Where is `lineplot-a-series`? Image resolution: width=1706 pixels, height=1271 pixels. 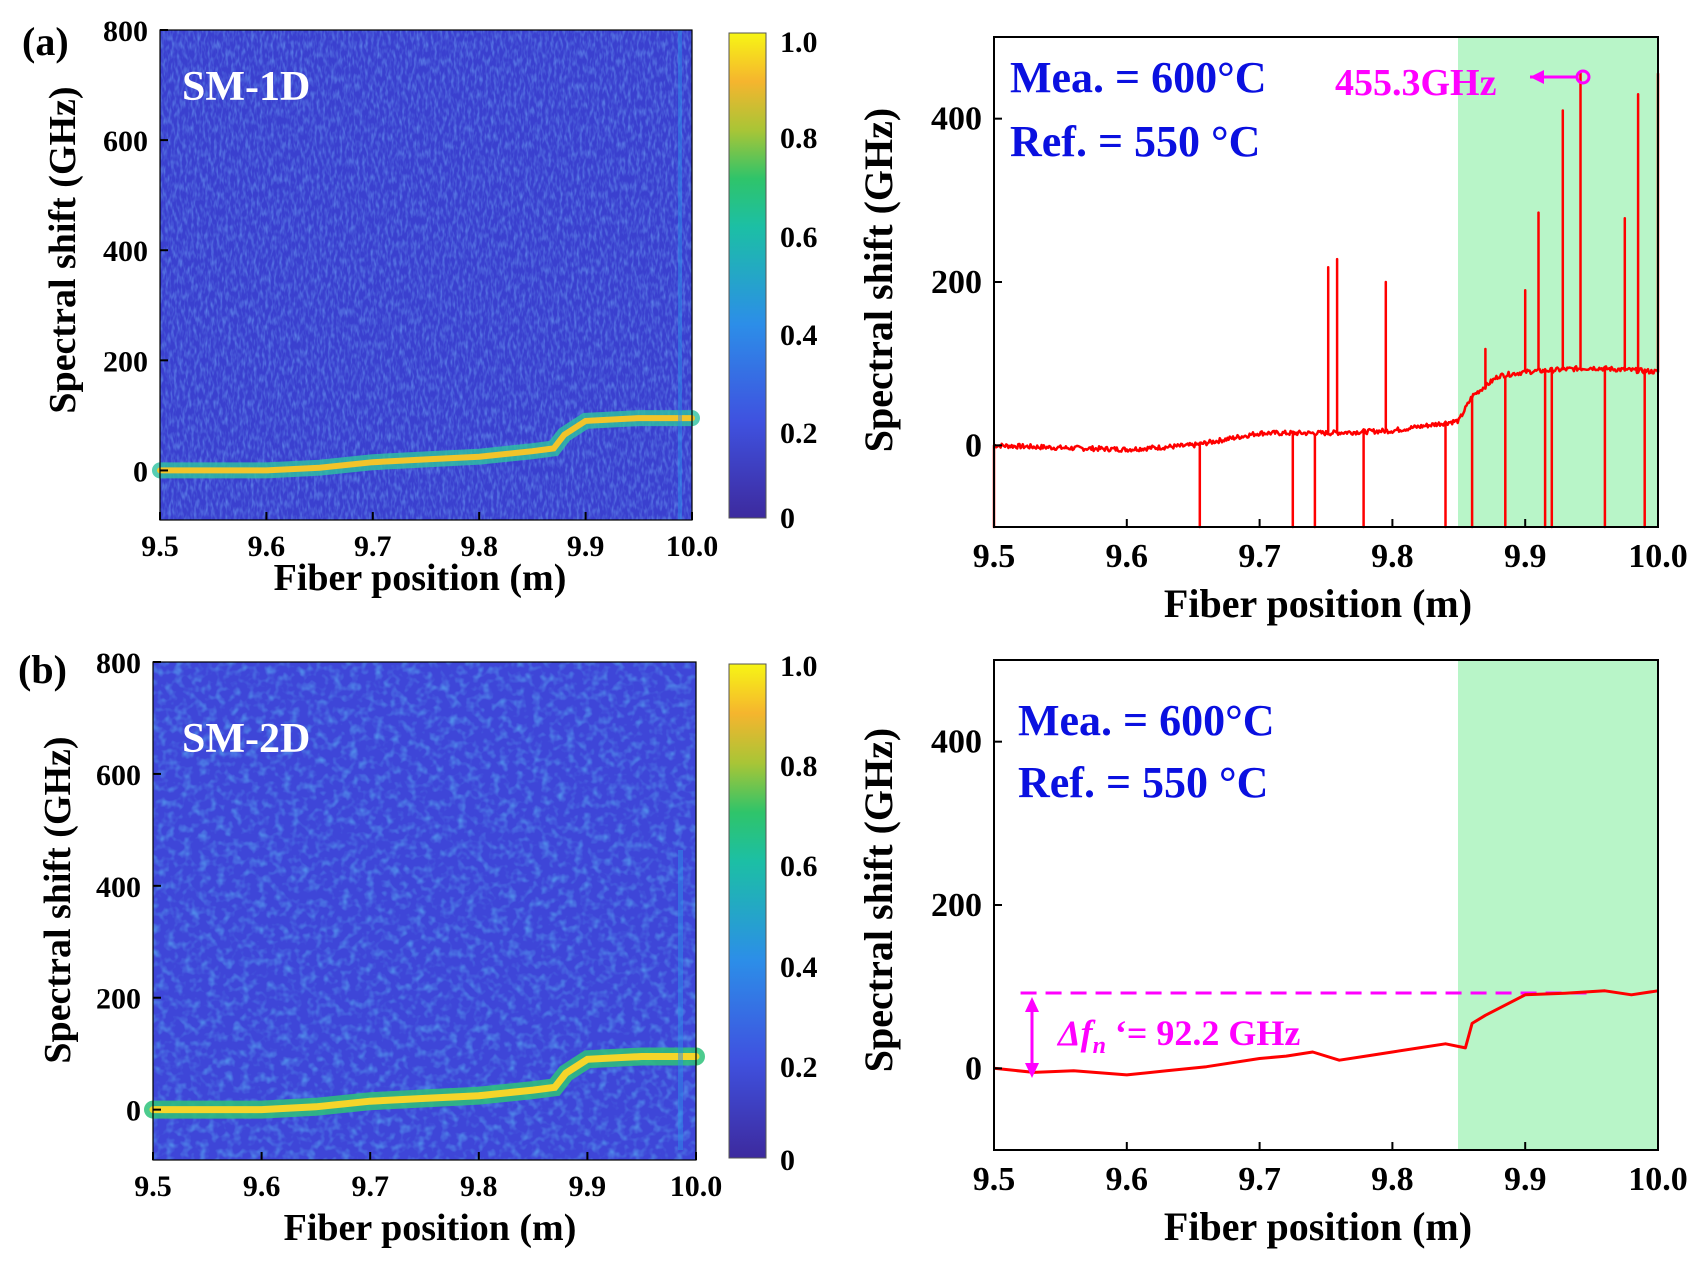
lineplot-a-series is located at coordinates (1326, 300).